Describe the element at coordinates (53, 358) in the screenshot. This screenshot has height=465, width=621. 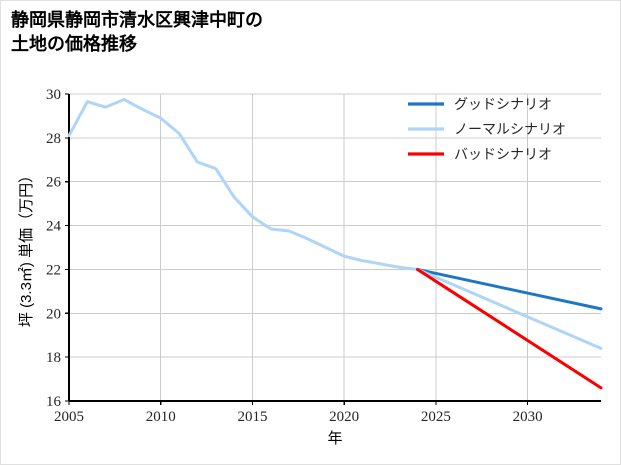
I see `y-tick-label: 18` at that location.